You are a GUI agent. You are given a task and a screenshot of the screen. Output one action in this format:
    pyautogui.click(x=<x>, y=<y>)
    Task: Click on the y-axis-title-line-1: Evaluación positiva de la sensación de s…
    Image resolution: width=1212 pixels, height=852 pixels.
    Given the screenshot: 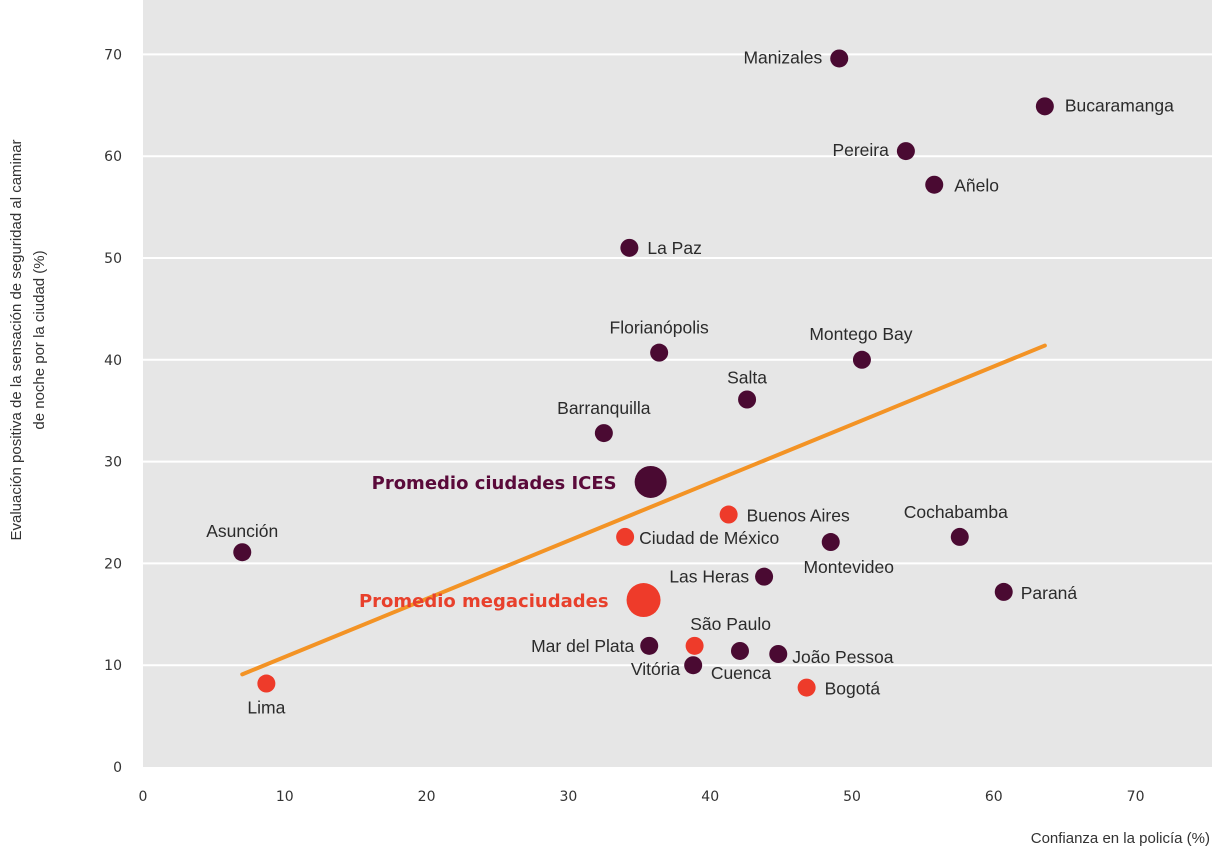 What is the action you would take?
    pyautogui.click(x=16, y=339)
    